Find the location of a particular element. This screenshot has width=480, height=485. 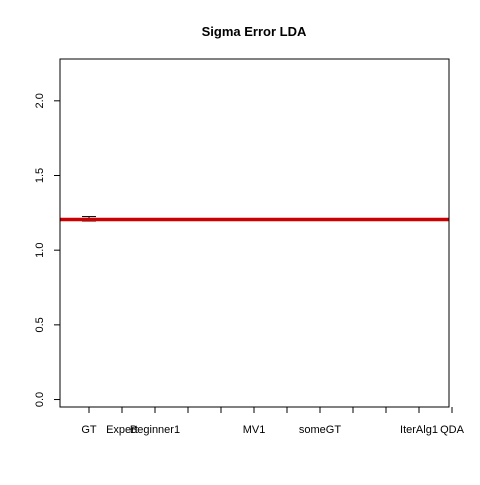

x-tick-label: Expert is located at coordinates (122, 430).